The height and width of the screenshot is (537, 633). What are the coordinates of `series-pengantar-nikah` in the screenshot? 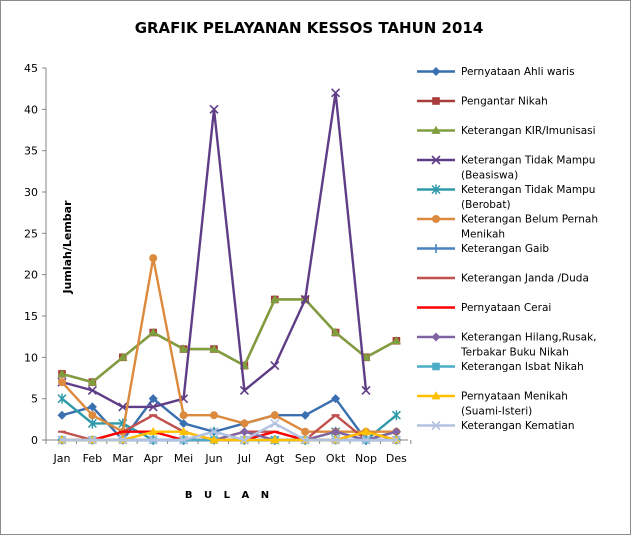 It's located at (229, 340).